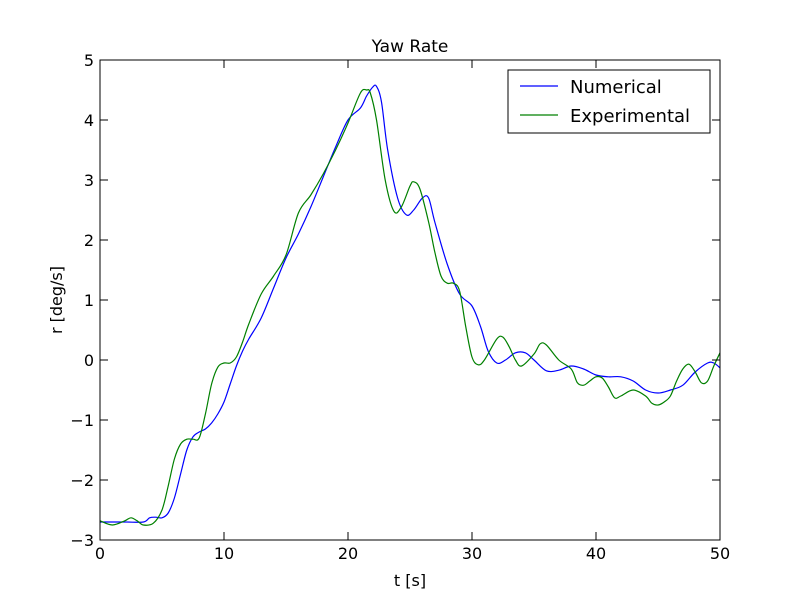  What do you see at coordinates (720, 553) in the screenshot?
I see `x-tick-label: 50` at bounding box center [720, 553].